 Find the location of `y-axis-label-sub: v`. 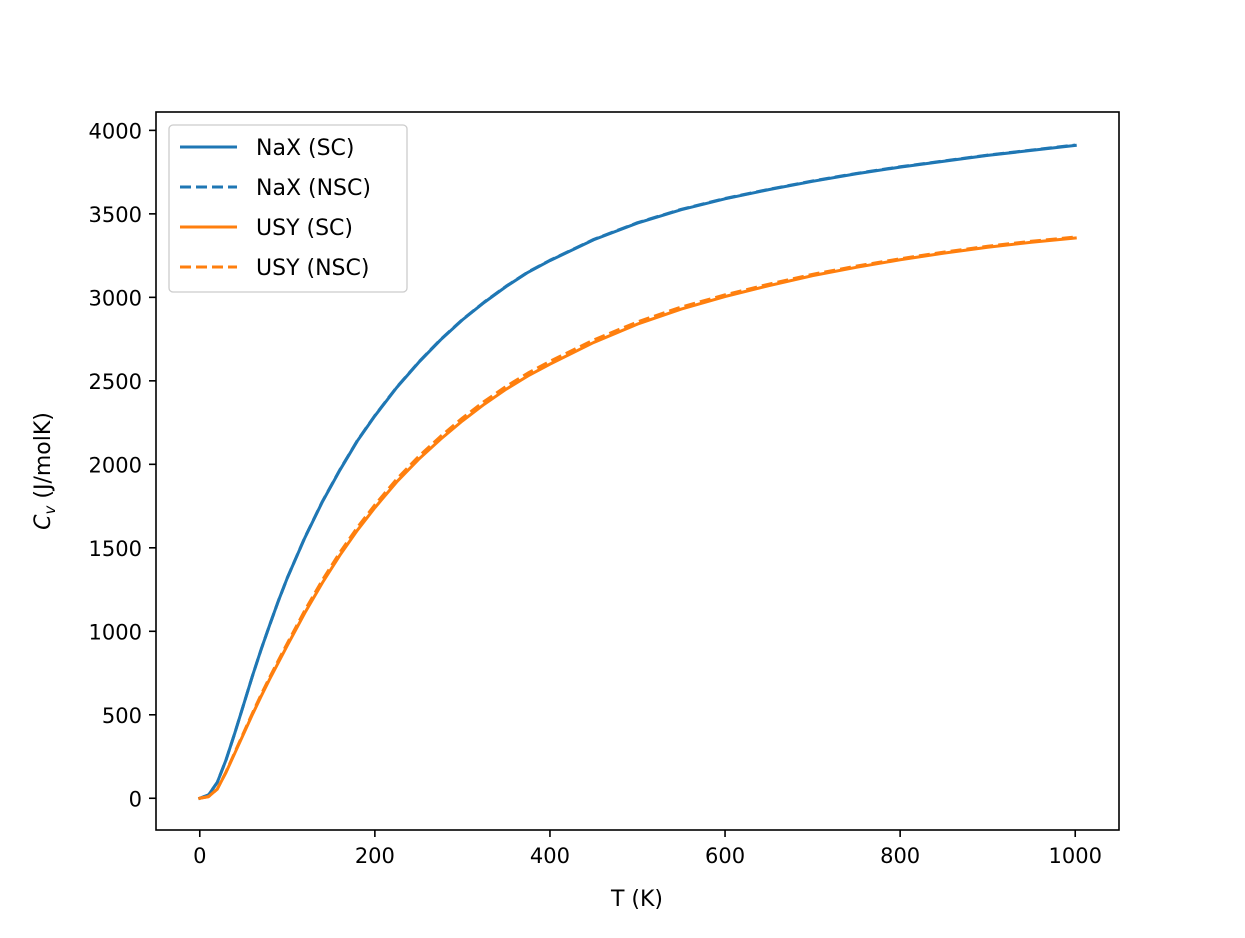

y-axis-label-sub: v is located at coordinates (50, 510).